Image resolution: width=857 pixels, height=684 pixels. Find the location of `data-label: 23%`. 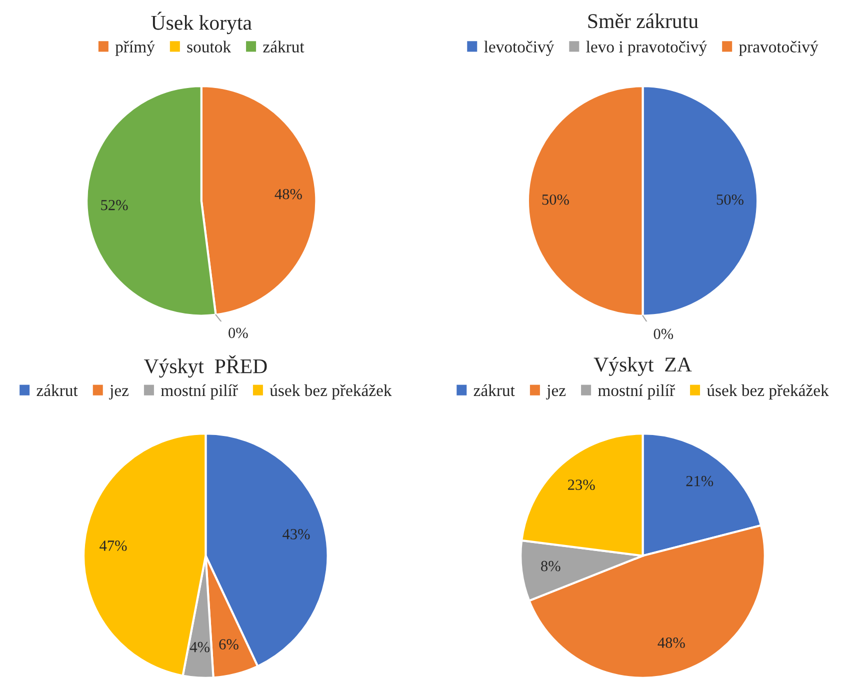

data-label: 23% is located at coordinates (581, 485).